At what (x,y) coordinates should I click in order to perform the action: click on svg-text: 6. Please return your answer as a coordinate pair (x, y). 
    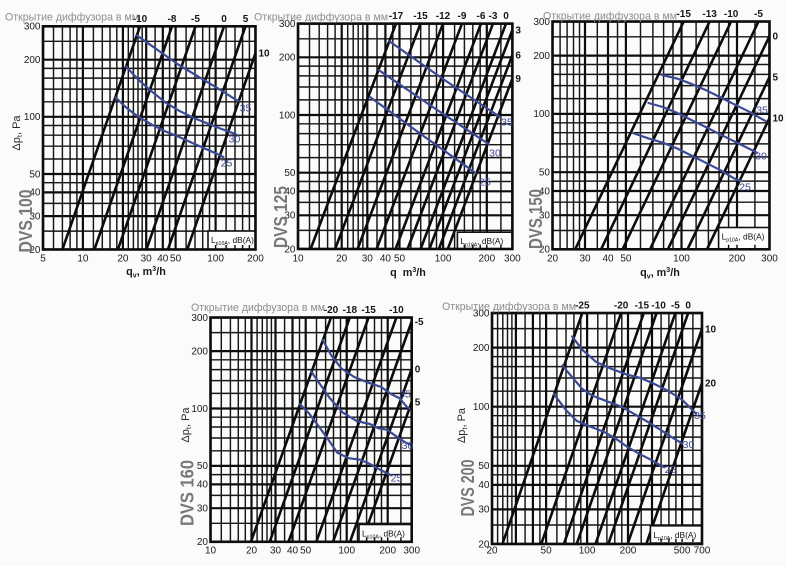
    Looking at the image, I should click on (518, 56).